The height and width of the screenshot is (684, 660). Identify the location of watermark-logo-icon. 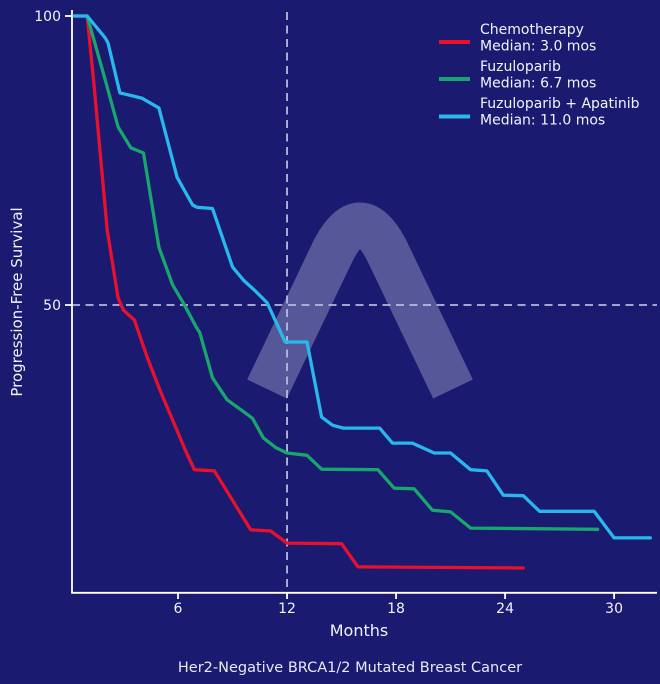
(360, 300).